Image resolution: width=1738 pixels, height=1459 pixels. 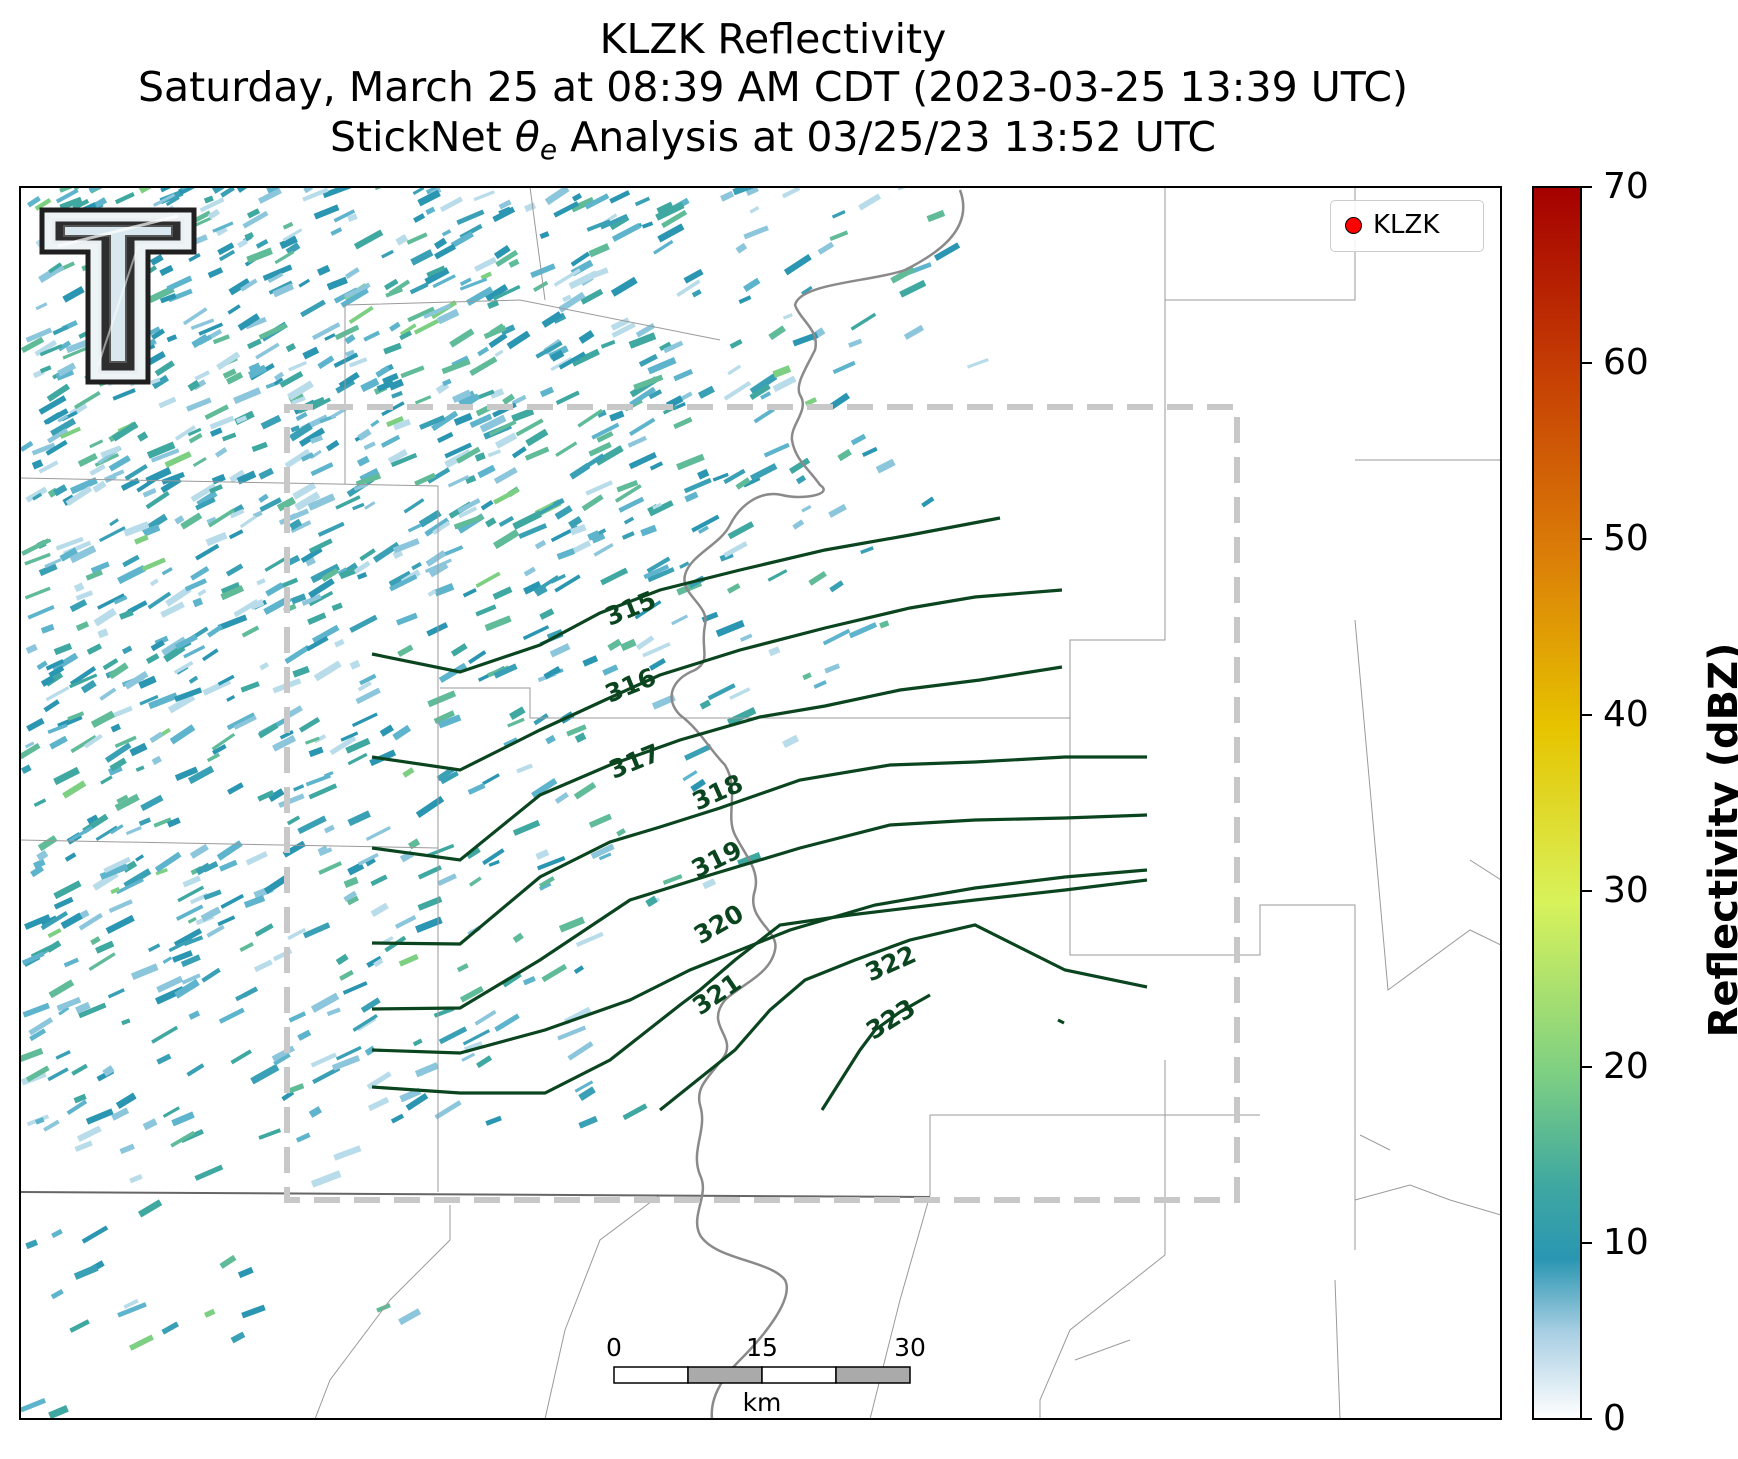 What do you see at coordinates (1719, 840) in the screenshot?
I see `colorbar-label: Reflectivity (dBZ)` at bounding box center [1719, 840].